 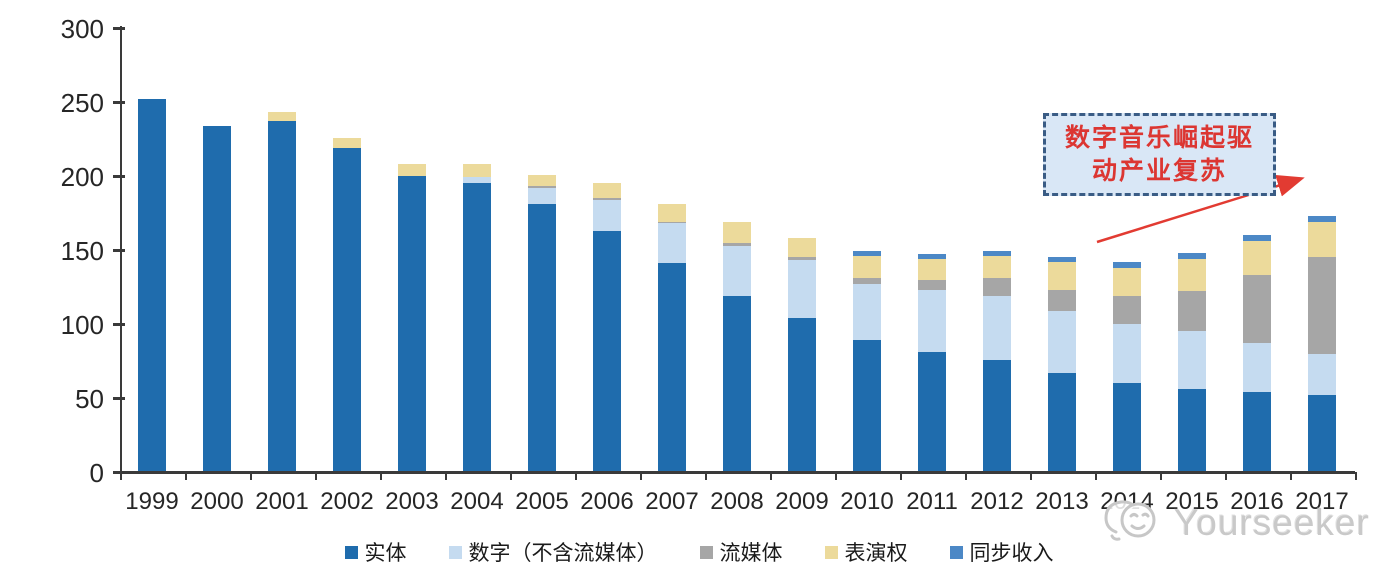 I want to click on x-tick-label-2000: 2000, so click(x=217, y=501).